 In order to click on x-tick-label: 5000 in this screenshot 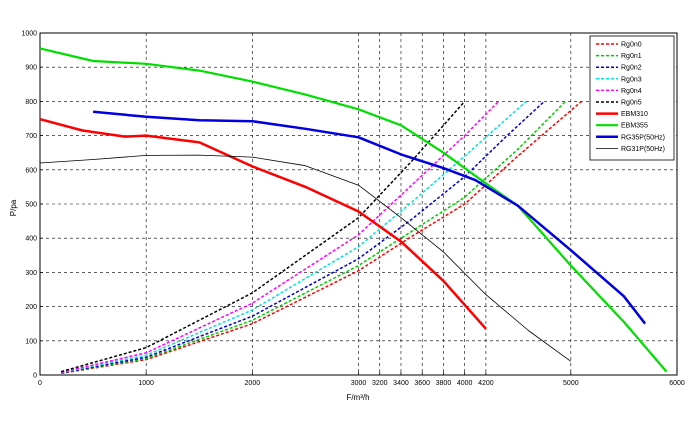, I will do `click(571, 383)`.